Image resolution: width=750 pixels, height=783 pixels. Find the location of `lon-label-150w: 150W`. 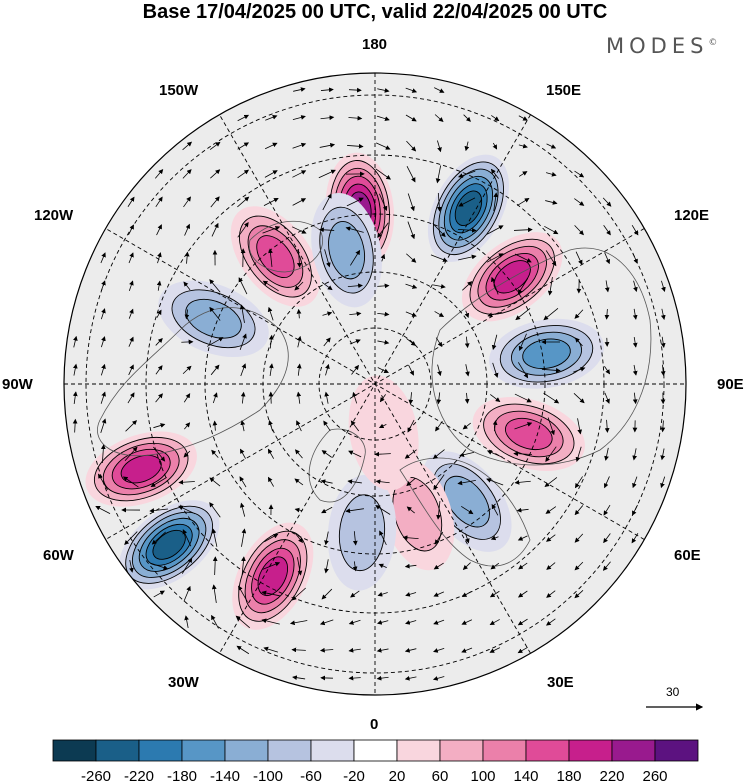

lon-label-150w: 150W is located at coordinates (179, 90).